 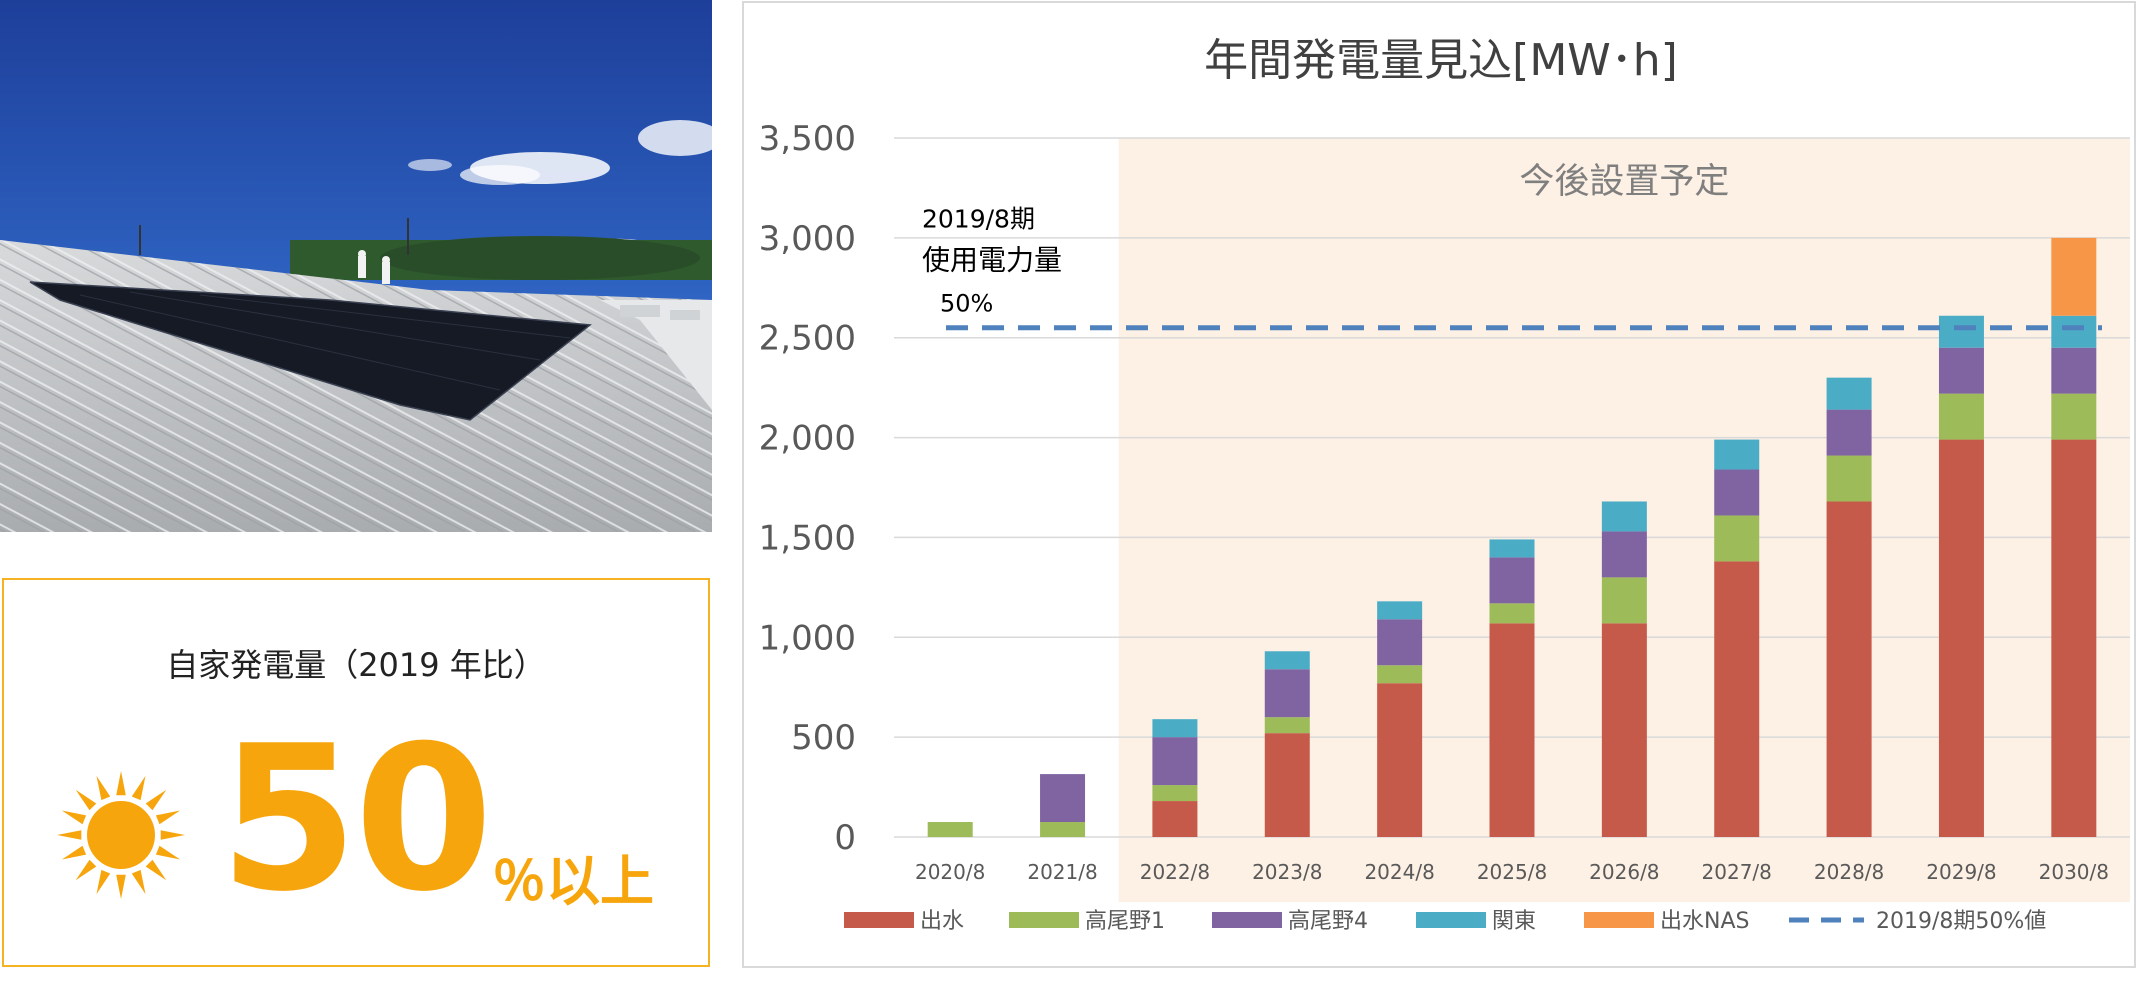 I want to click on x-tick-label: 2030/8, so click(x=2074, y=872).